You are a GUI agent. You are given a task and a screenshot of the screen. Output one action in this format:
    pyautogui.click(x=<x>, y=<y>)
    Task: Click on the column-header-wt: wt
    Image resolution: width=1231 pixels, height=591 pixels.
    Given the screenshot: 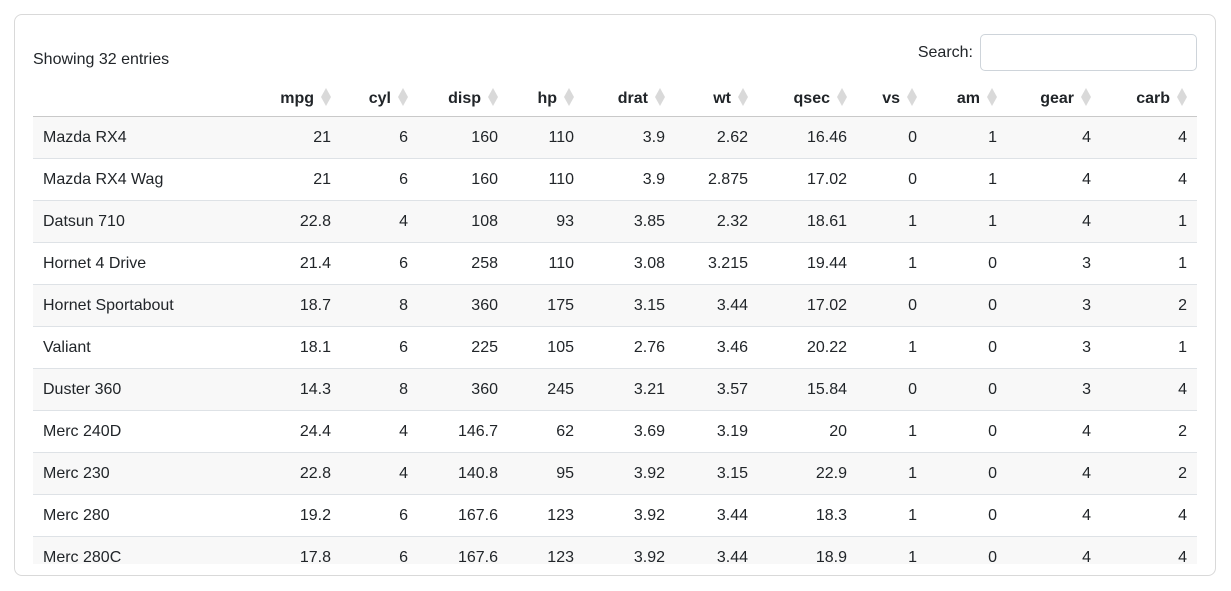 What is the action you would take?
    pyautogui.click(x=716, y=99)
    